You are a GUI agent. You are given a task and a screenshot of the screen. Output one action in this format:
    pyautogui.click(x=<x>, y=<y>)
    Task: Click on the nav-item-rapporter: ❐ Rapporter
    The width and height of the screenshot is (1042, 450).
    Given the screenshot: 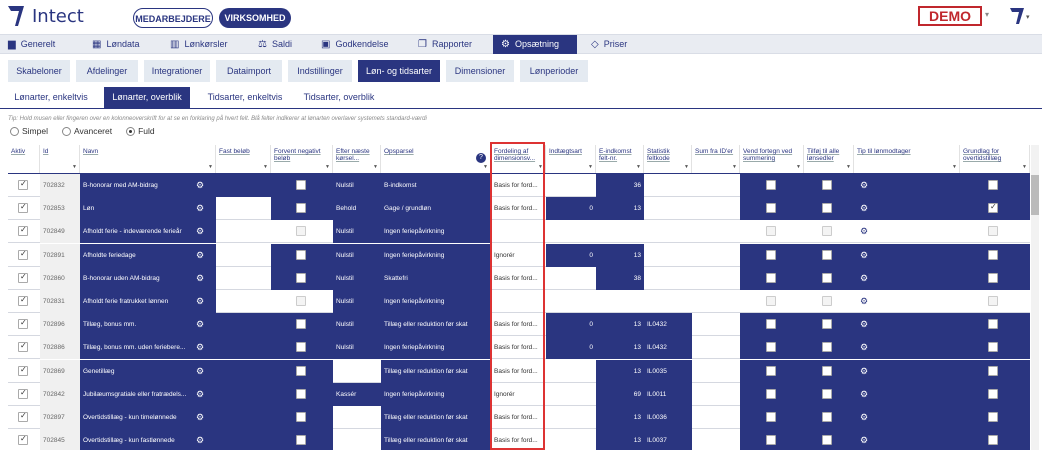 What is the action you would take?
    pyautogui.click(x=449, y=44)
    